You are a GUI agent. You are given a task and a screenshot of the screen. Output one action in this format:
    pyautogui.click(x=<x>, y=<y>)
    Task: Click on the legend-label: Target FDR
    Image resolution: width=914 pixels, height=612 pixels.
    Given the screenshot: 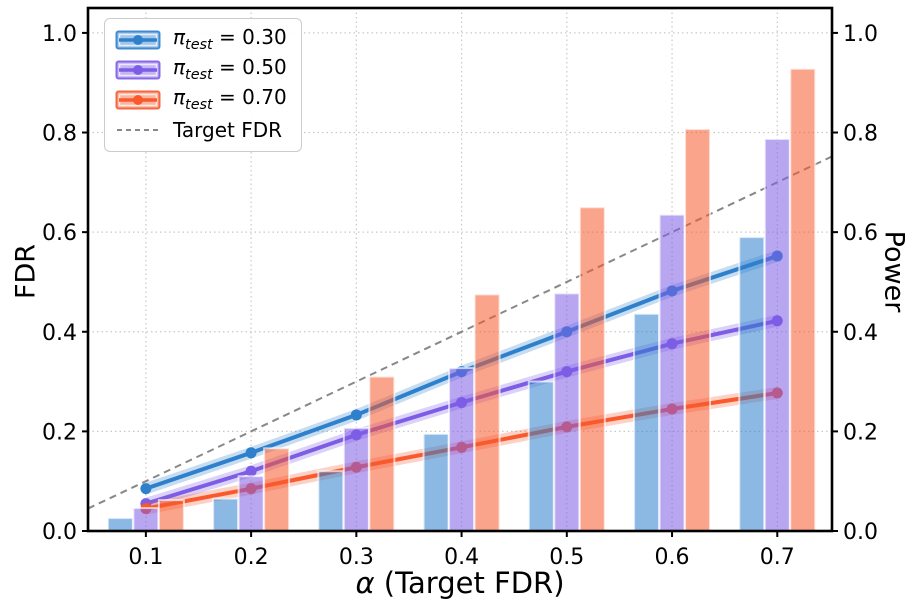 What is the action you would take?
    pyautogui.click(x=228, y=130)
    